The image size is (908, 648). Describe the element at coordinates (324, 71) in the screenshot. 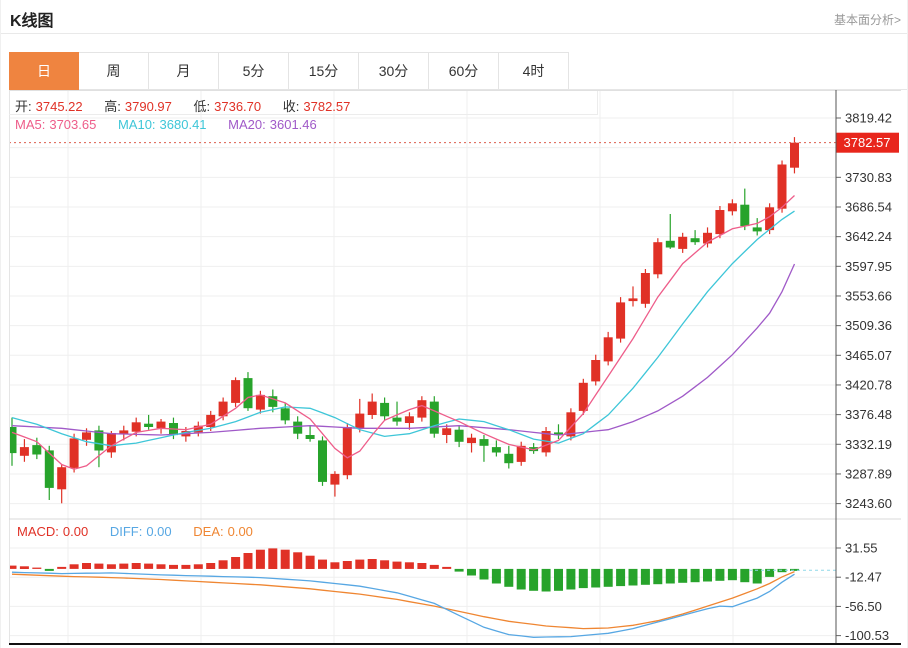

I see `tab-15分: 15分` at that location.